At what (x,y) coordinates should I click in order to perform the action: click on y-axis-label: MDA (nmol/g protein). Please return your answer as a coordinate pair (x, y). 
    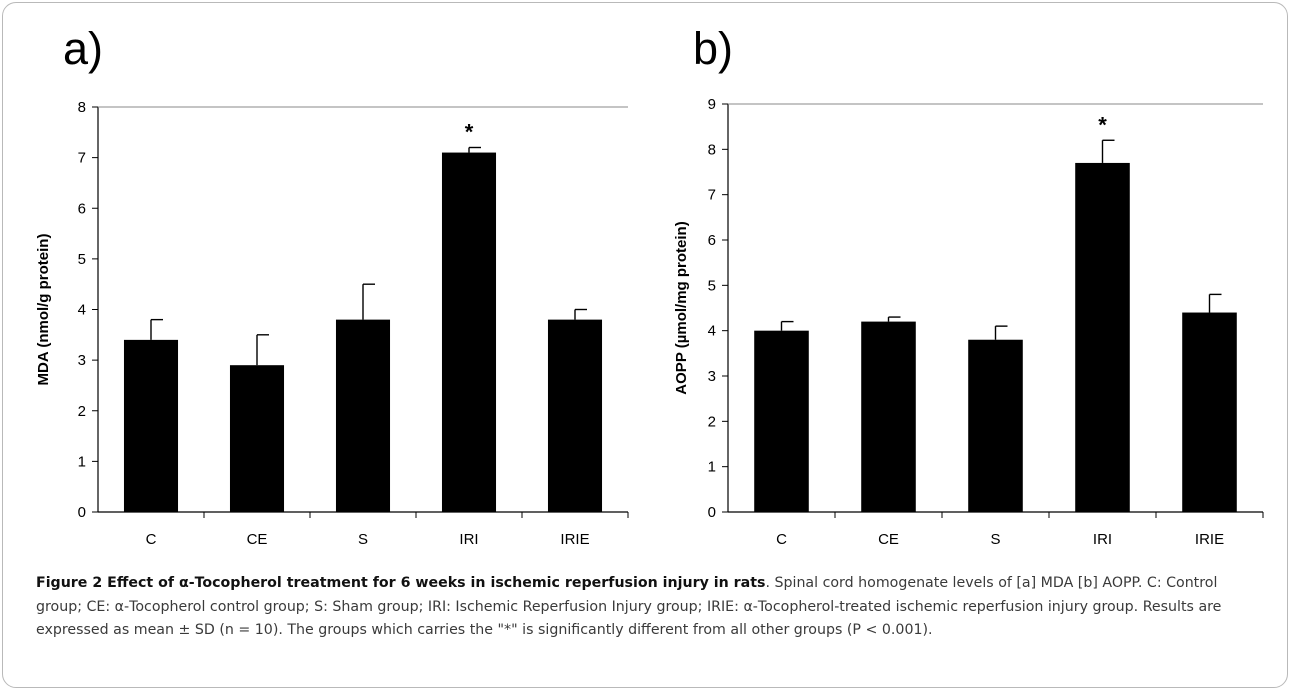
    Looking at the image, I should click on (43, 310).